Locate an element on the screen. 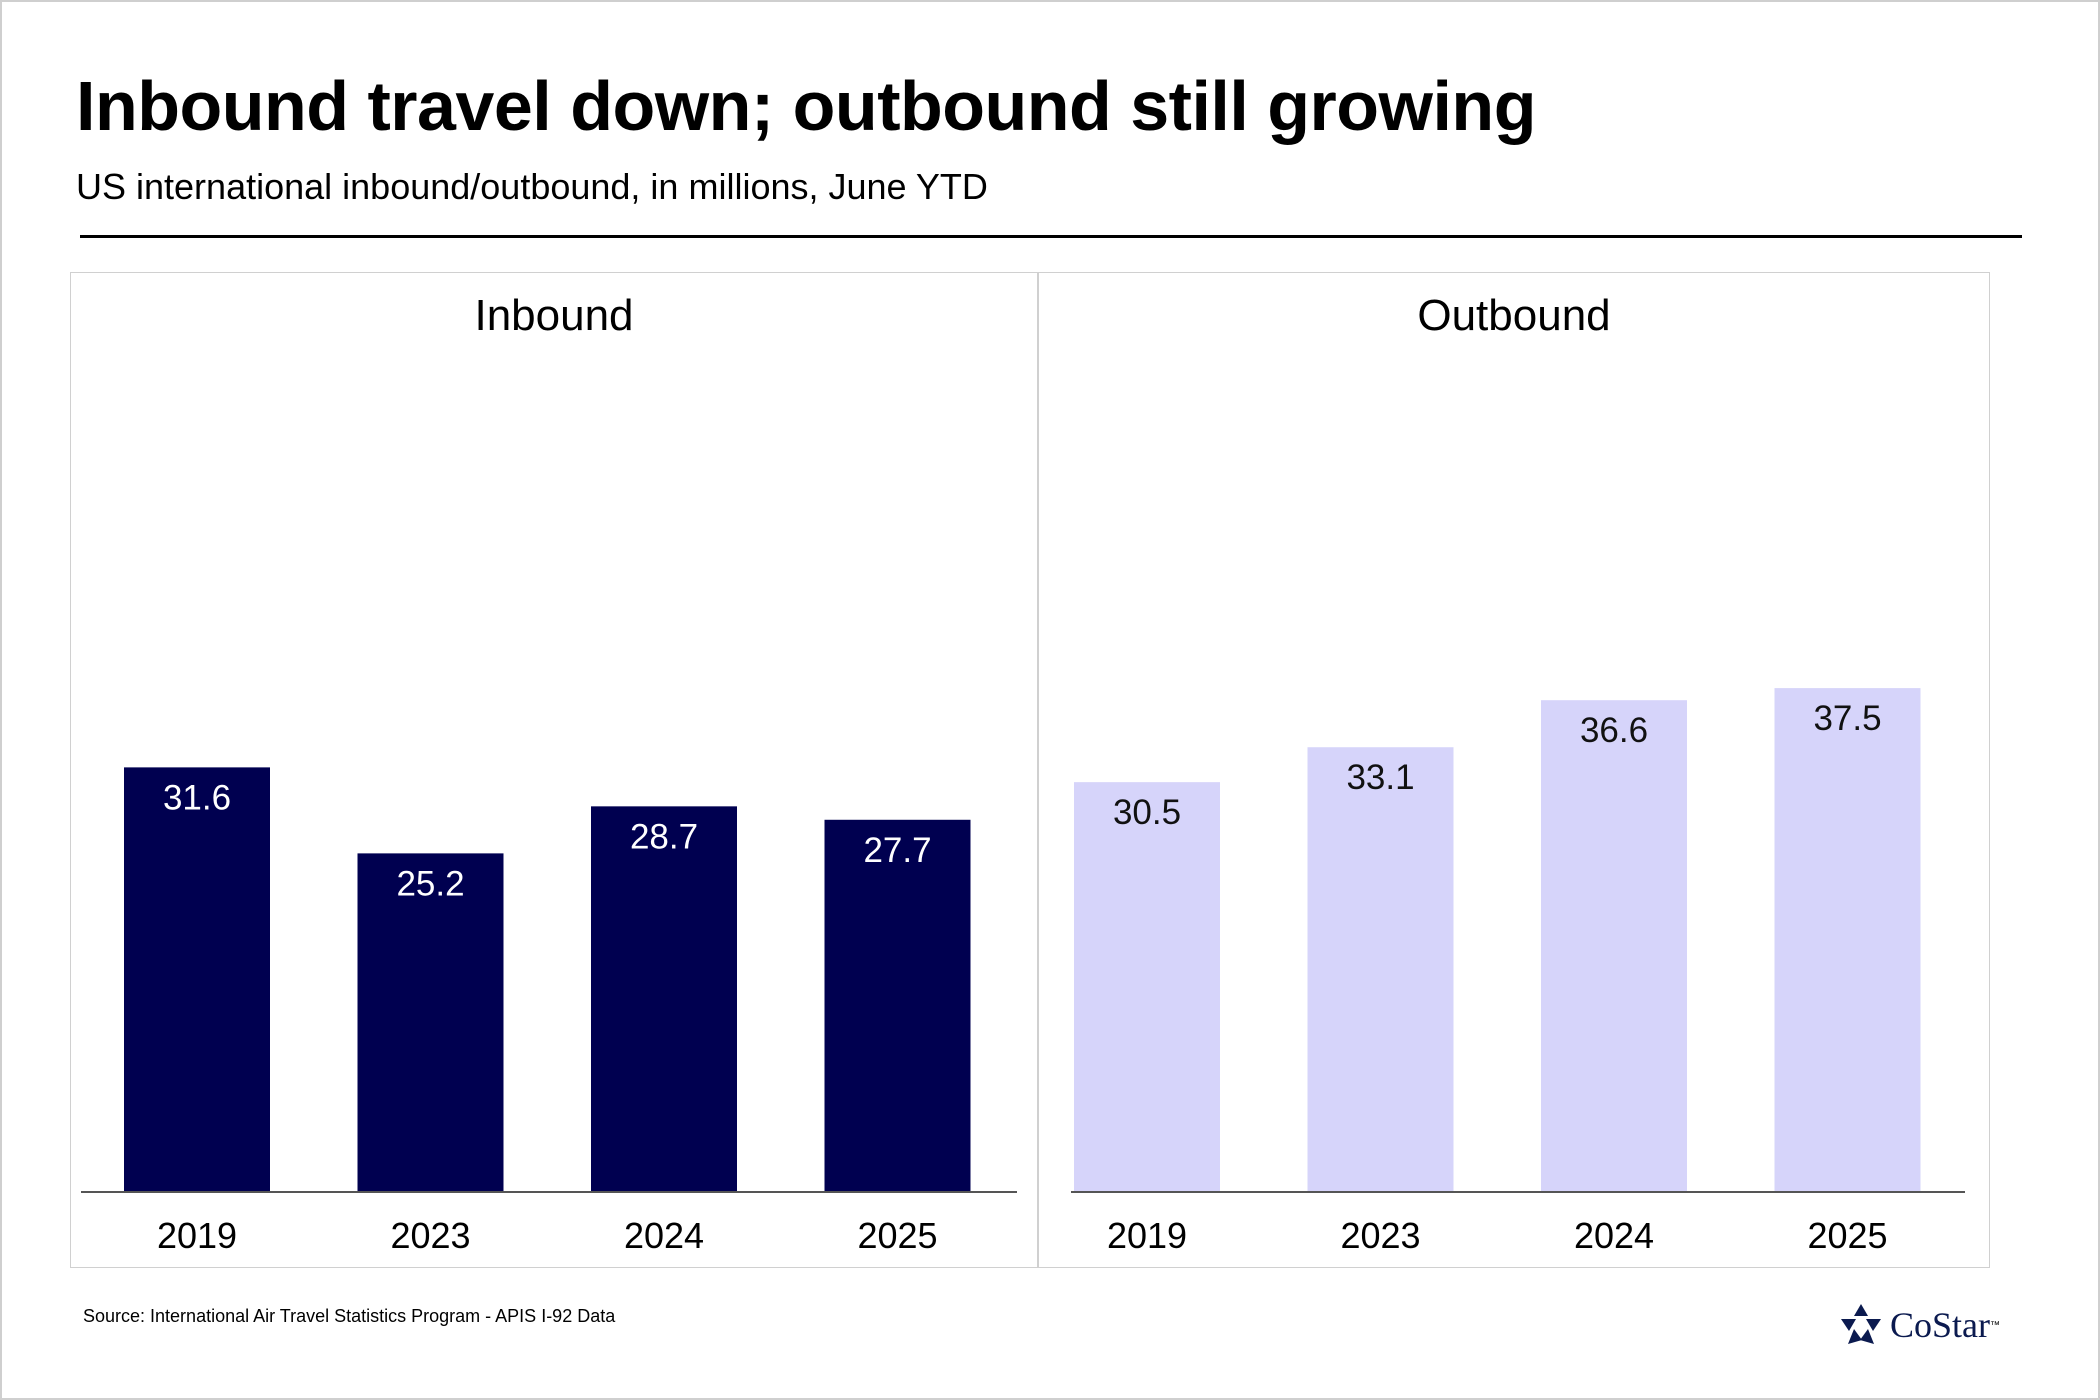 This screenshot has width=2100, height=1400. outbound-x-tick-label-2024: 2024 is located at coordinates (1614, 1235).